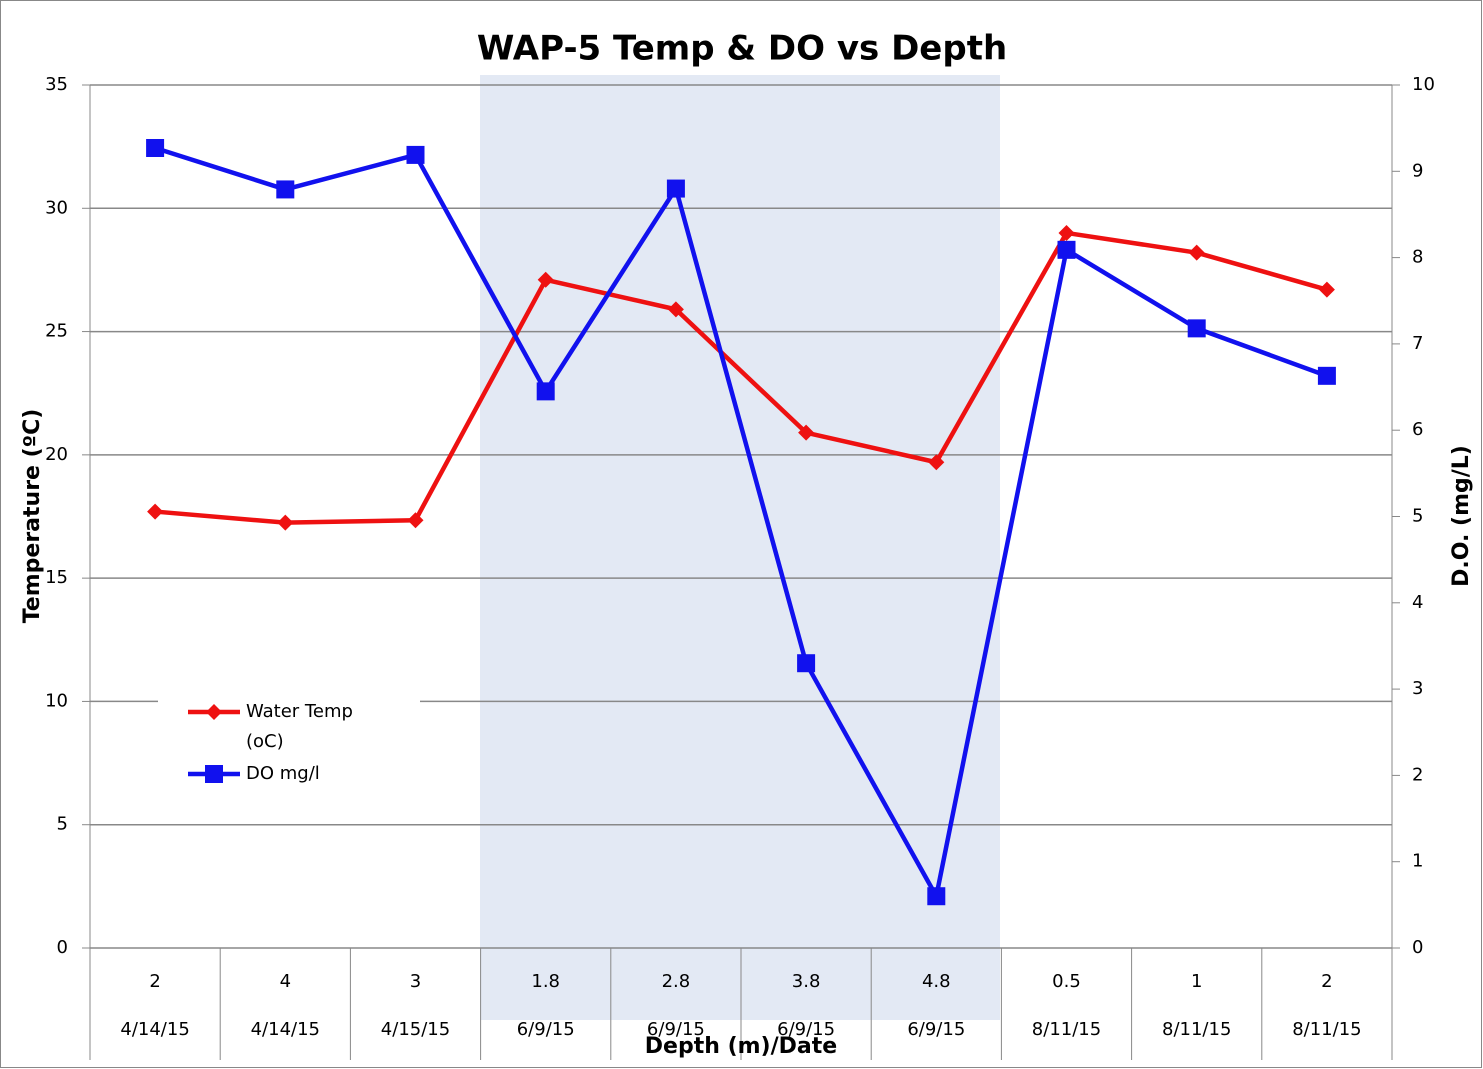 Image resolution: width=1483 pixels, height=1069 pixels. I want to click on y2-tick-label: 2, so click(1417, 774).